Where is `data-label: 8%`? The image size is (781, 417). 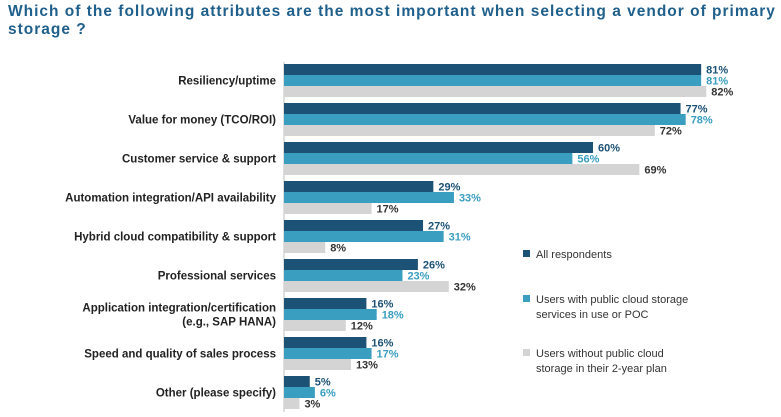 data-label: 8% is located at coordinates (338, 249).